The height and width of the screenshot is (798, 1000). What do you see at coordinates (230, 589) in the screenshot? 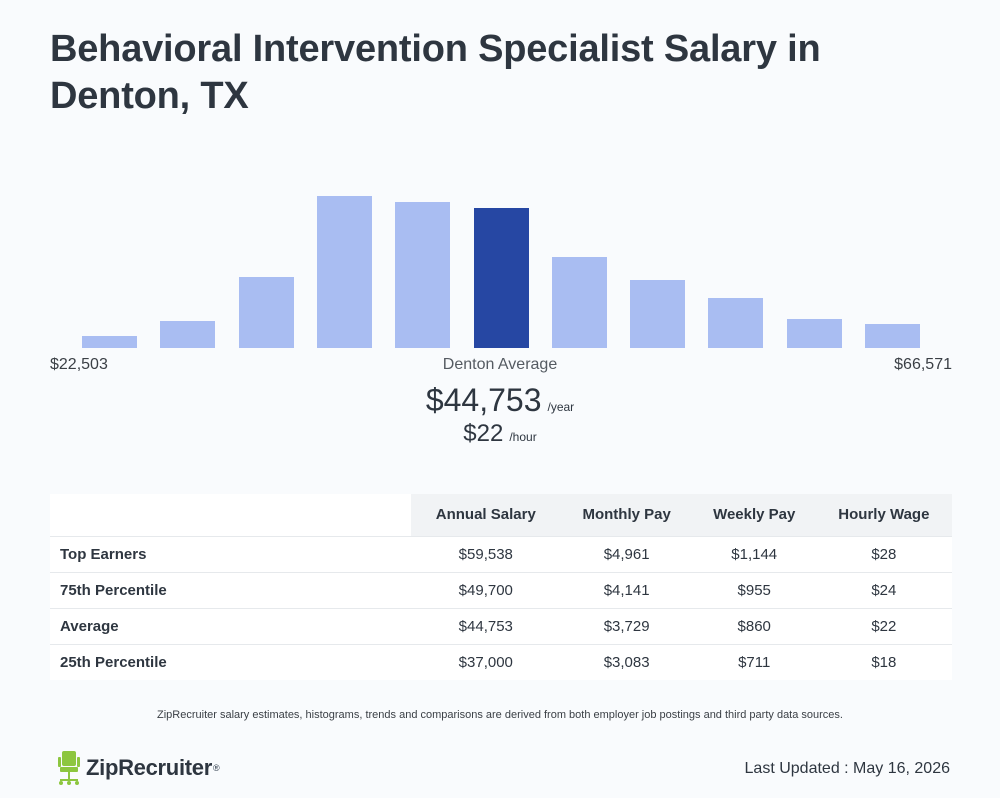
I see `row-label: 75th Percentile` at bounding box center [230, 589].